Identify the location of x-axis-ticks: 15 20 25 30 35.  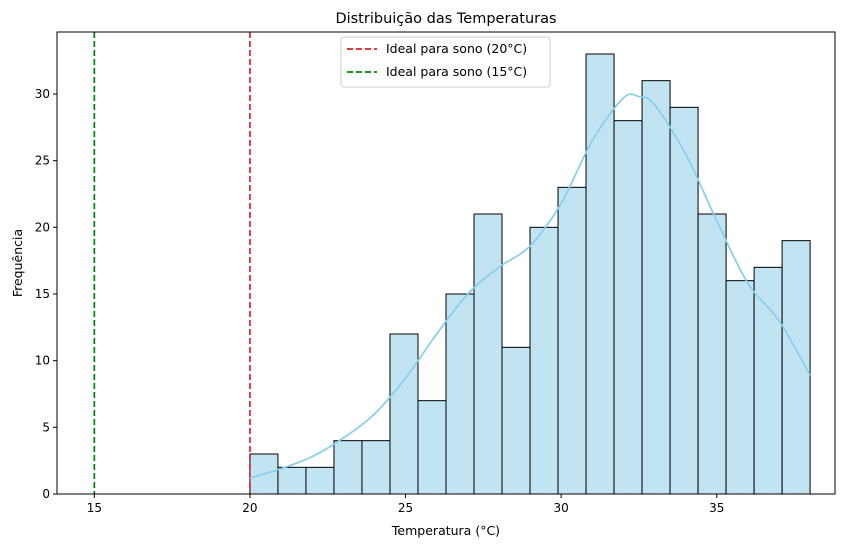
(405, 504).